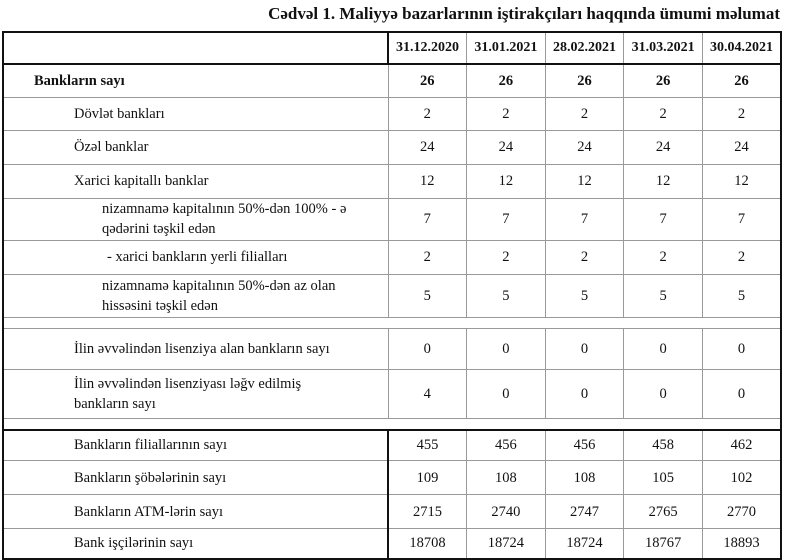 Image resolution: width=800 pixels, height=560 pixels. I want to click on table-row: Dövlət bankları 2 2 2 2 2, so click(392, 113).